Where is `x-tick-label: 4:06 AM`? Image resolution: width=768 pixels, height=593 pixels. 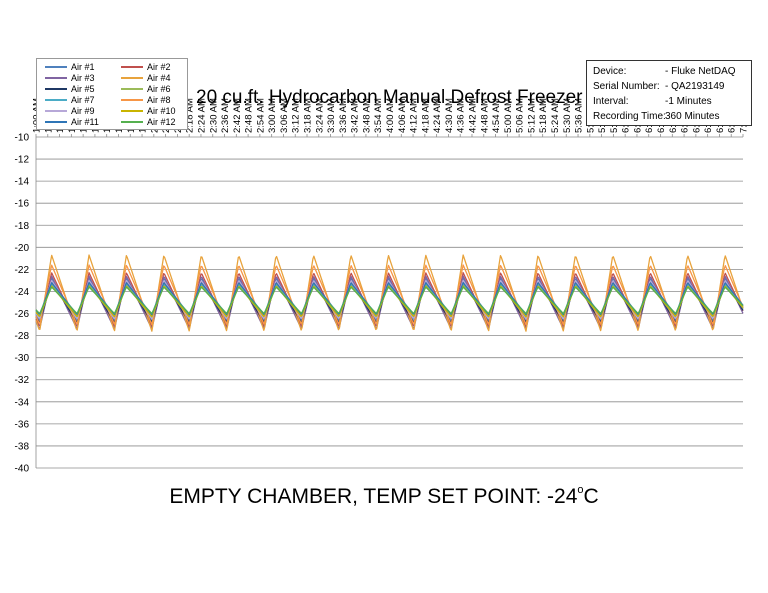
x-tick-label: 4:06 AM is located at coordinates (402, 115).